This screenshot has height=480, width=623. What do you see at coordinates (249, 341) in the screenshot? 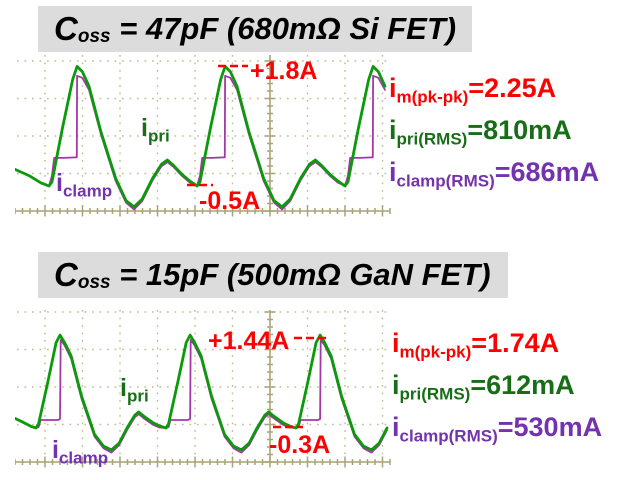
I see `annotation-peak-current-gan: +1.44A` at bounding box center [249, 341].